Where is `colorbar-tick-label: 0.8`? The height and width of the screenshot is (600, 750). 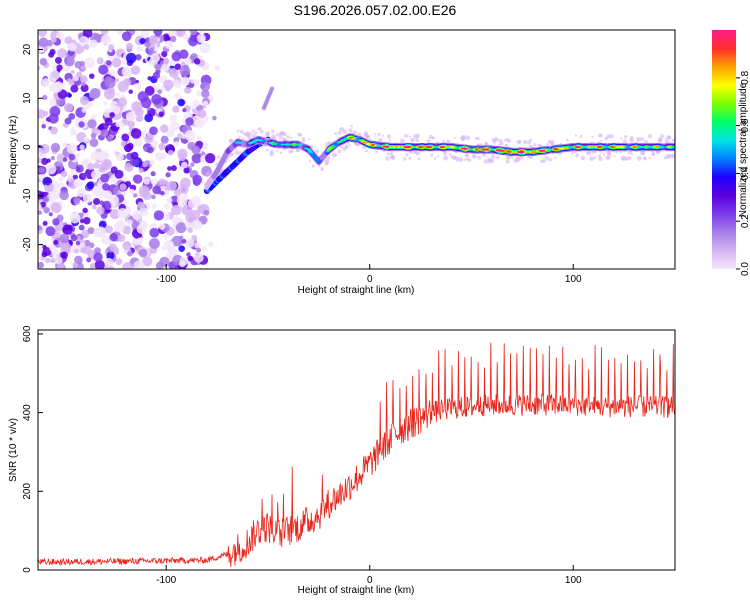
colorbar-tick-label: 0.8 is located at coordinates (745, 77).